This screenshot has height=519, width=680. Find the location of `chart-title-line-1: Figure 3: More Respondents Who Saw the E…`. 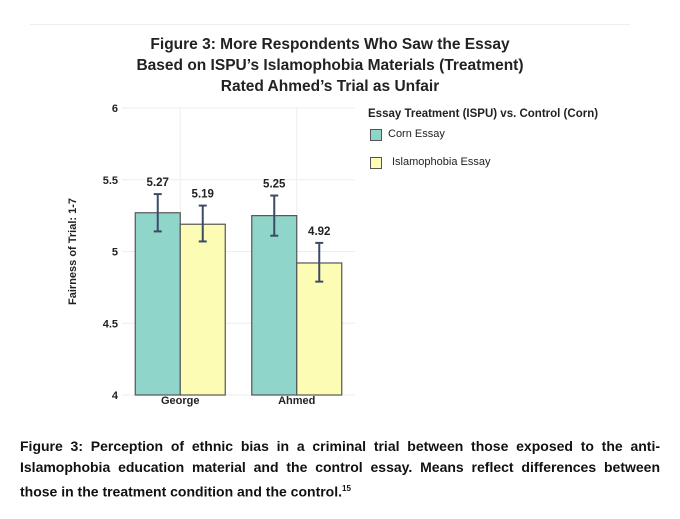

chart-title-line-1: Figure 3: More Respondents Who Saw the E… is located at coordinates (330, 44).